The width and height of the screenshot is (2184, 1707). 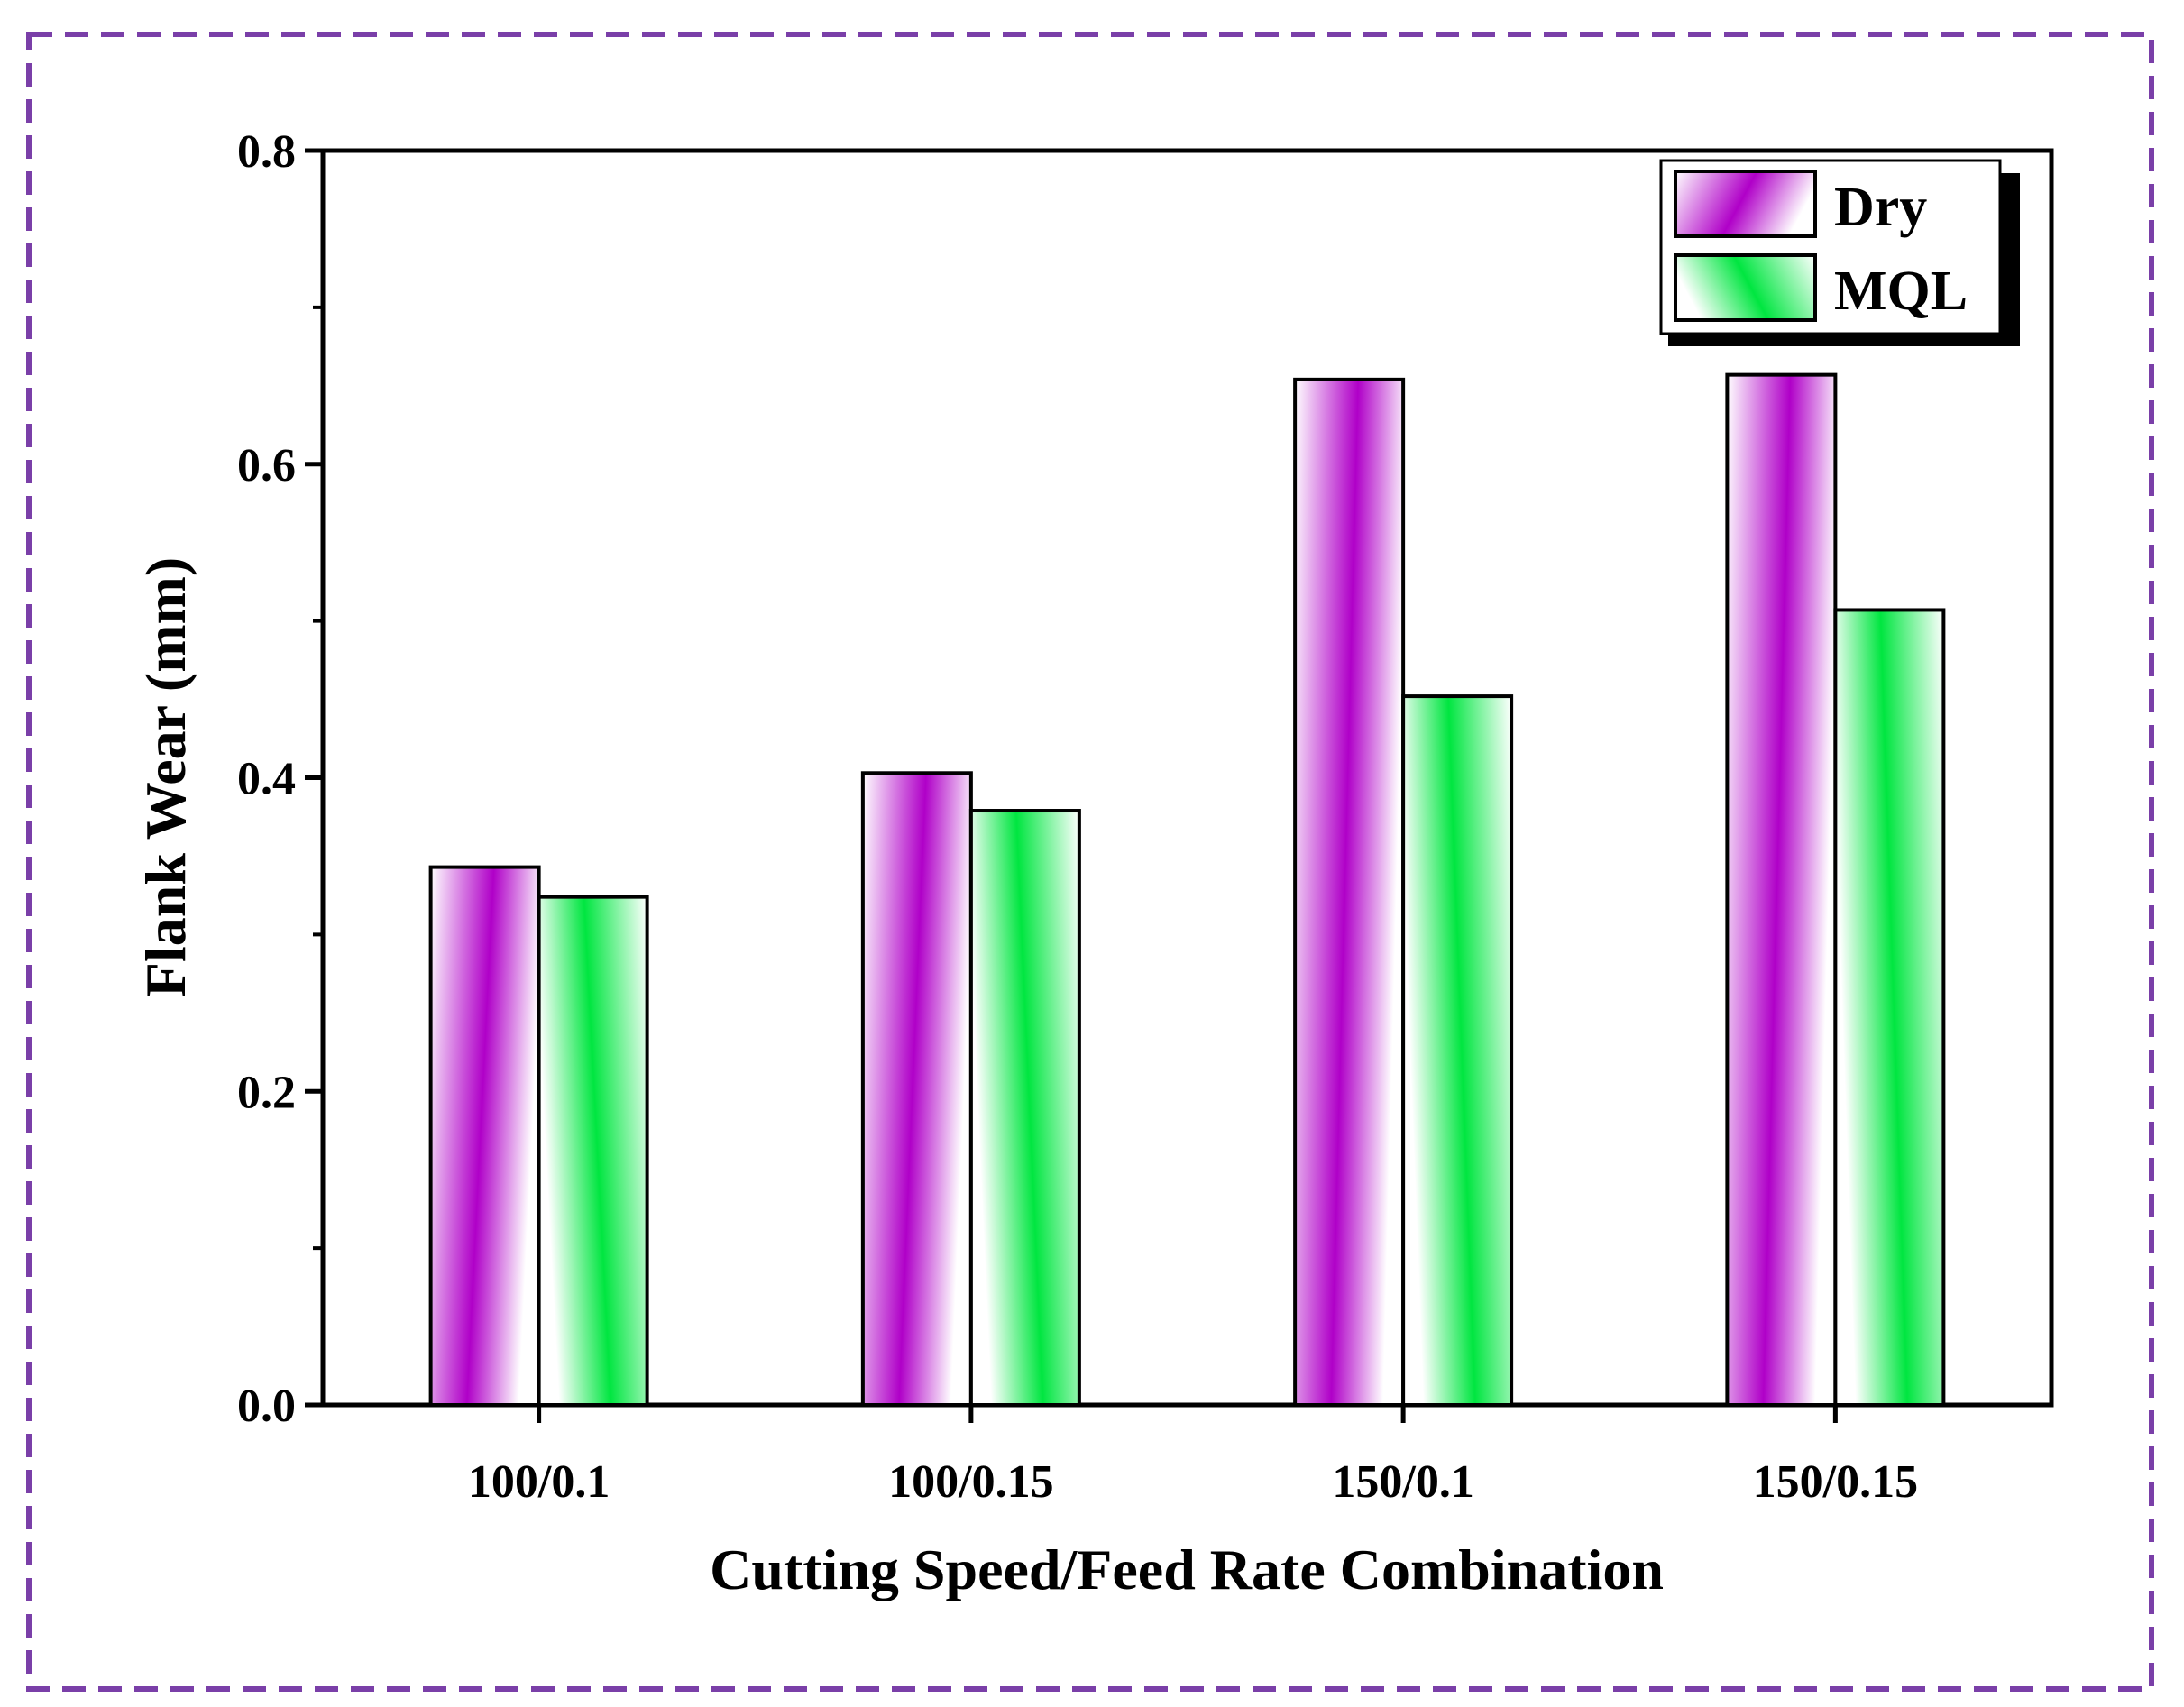 What do you see at coordinates (1835, 1482) in the screenshot?
I see `x-tick-label: 150/0.15` at bounding box center [1835, 1482].